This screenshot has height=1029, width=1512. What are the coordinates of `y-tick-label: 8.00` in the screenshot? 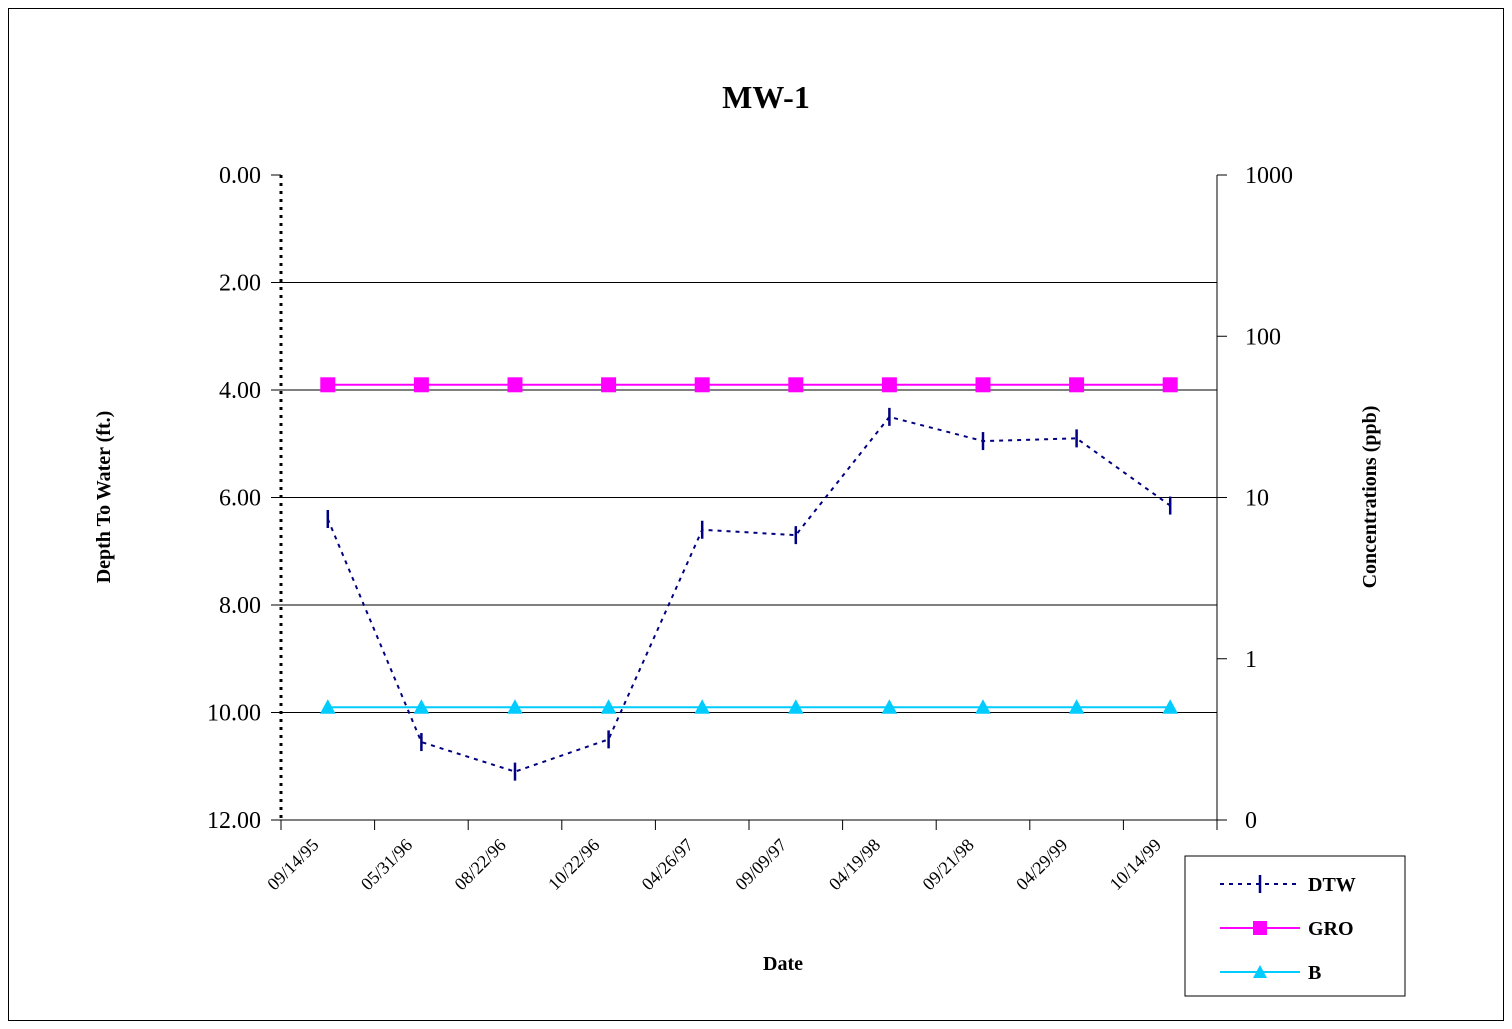 It's located at (240, 606).